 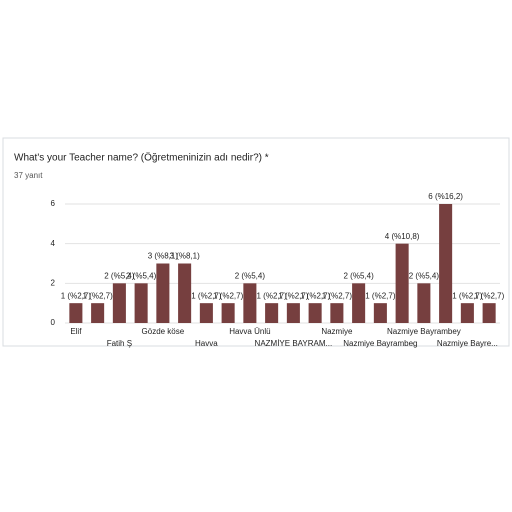 I want to click on y-tick-label: 0, so click(x=53, y=322).